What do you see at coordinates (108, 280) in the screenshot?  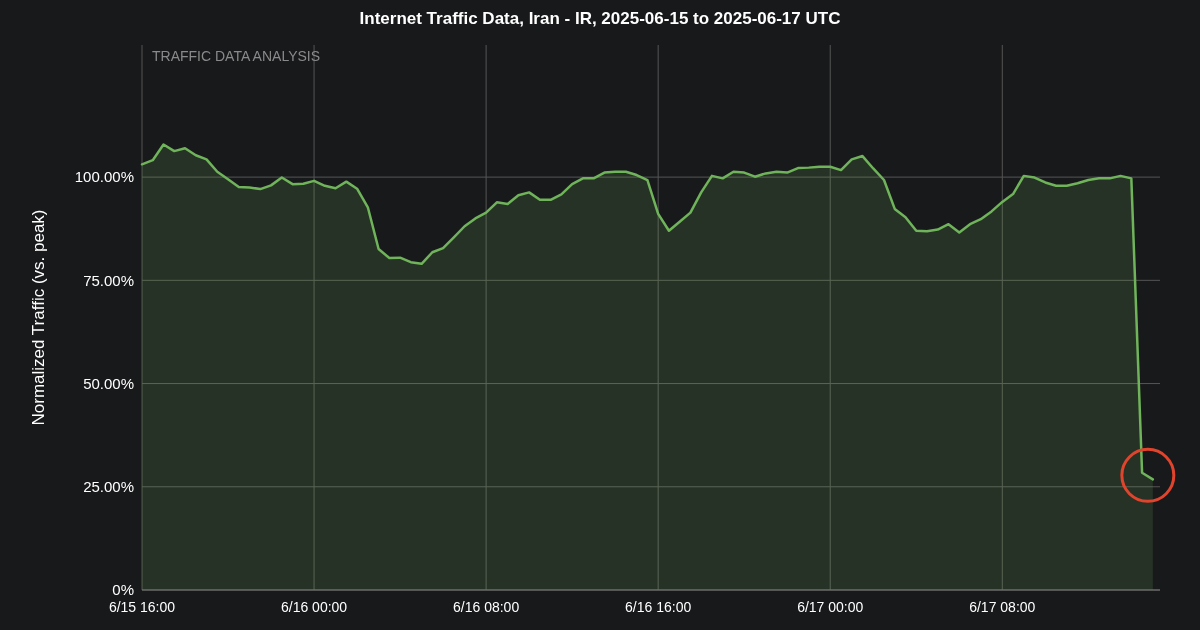 I see `y-tick-label: 75.00%` at bounding box center [108, 280].